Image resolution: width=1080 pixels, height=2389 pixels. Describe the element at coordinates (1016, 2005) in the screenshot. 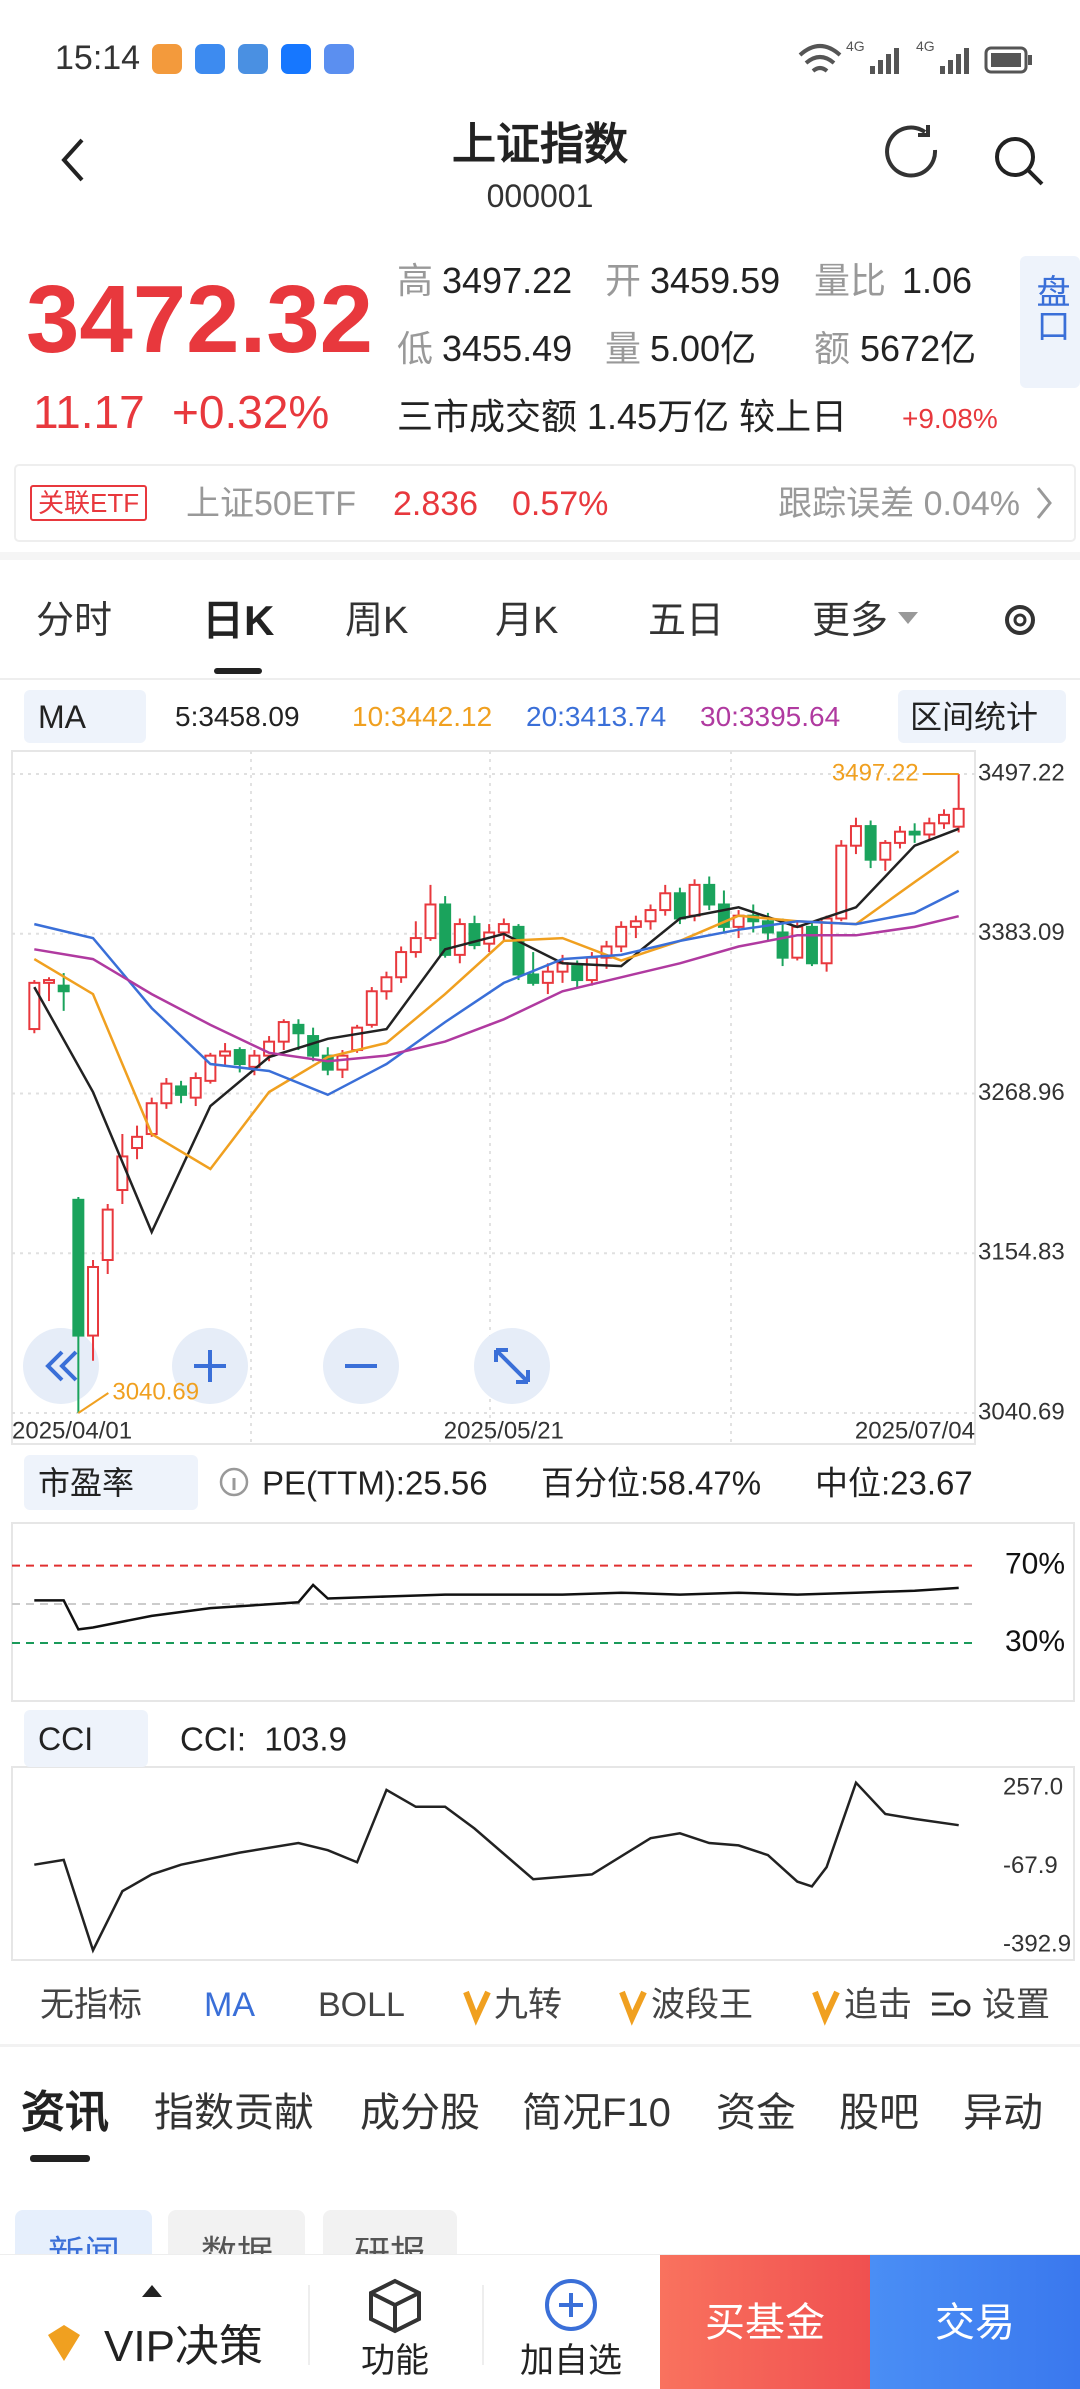

I see `indicator-tab: 设置` at that location.